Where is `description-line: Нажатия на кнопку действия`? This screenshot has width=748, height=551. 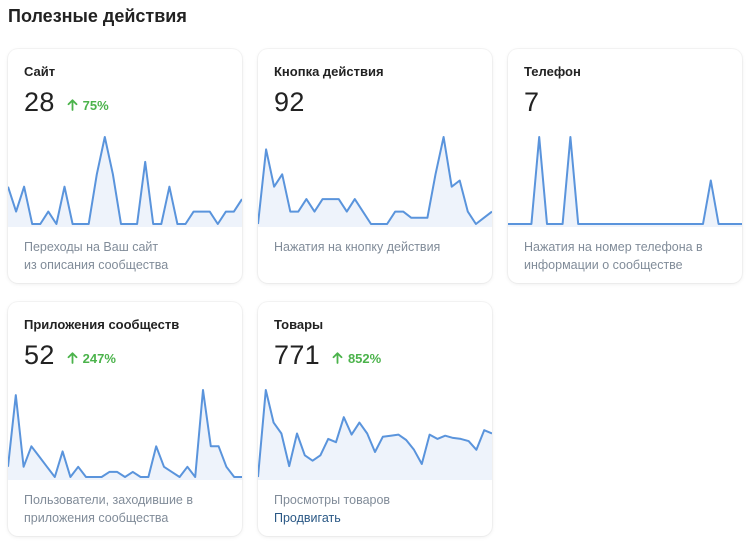 description-line: Нажатия на кнопку действия is located at coordinates (357, 247).